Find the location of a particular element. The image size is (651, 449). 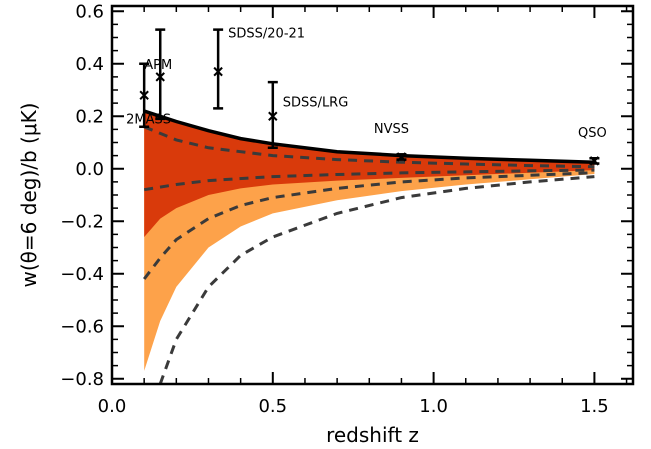

data-point-qso: QSO is located at coordinates (592, 146).